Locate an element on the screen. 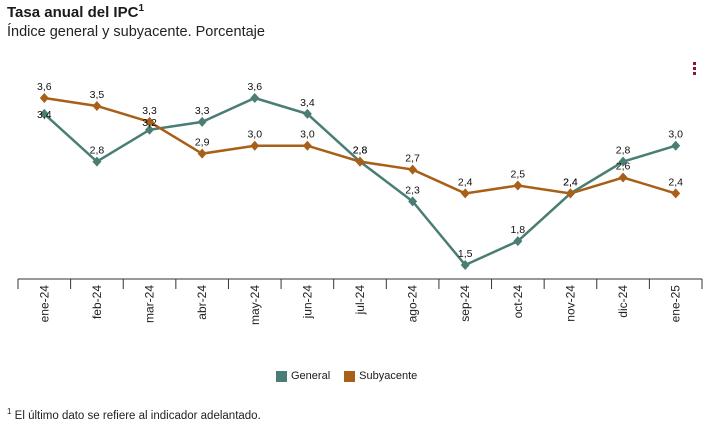 The width and height of the screenshot is (713, 431). legend-swatch-general is located at coordinates (281, 376).